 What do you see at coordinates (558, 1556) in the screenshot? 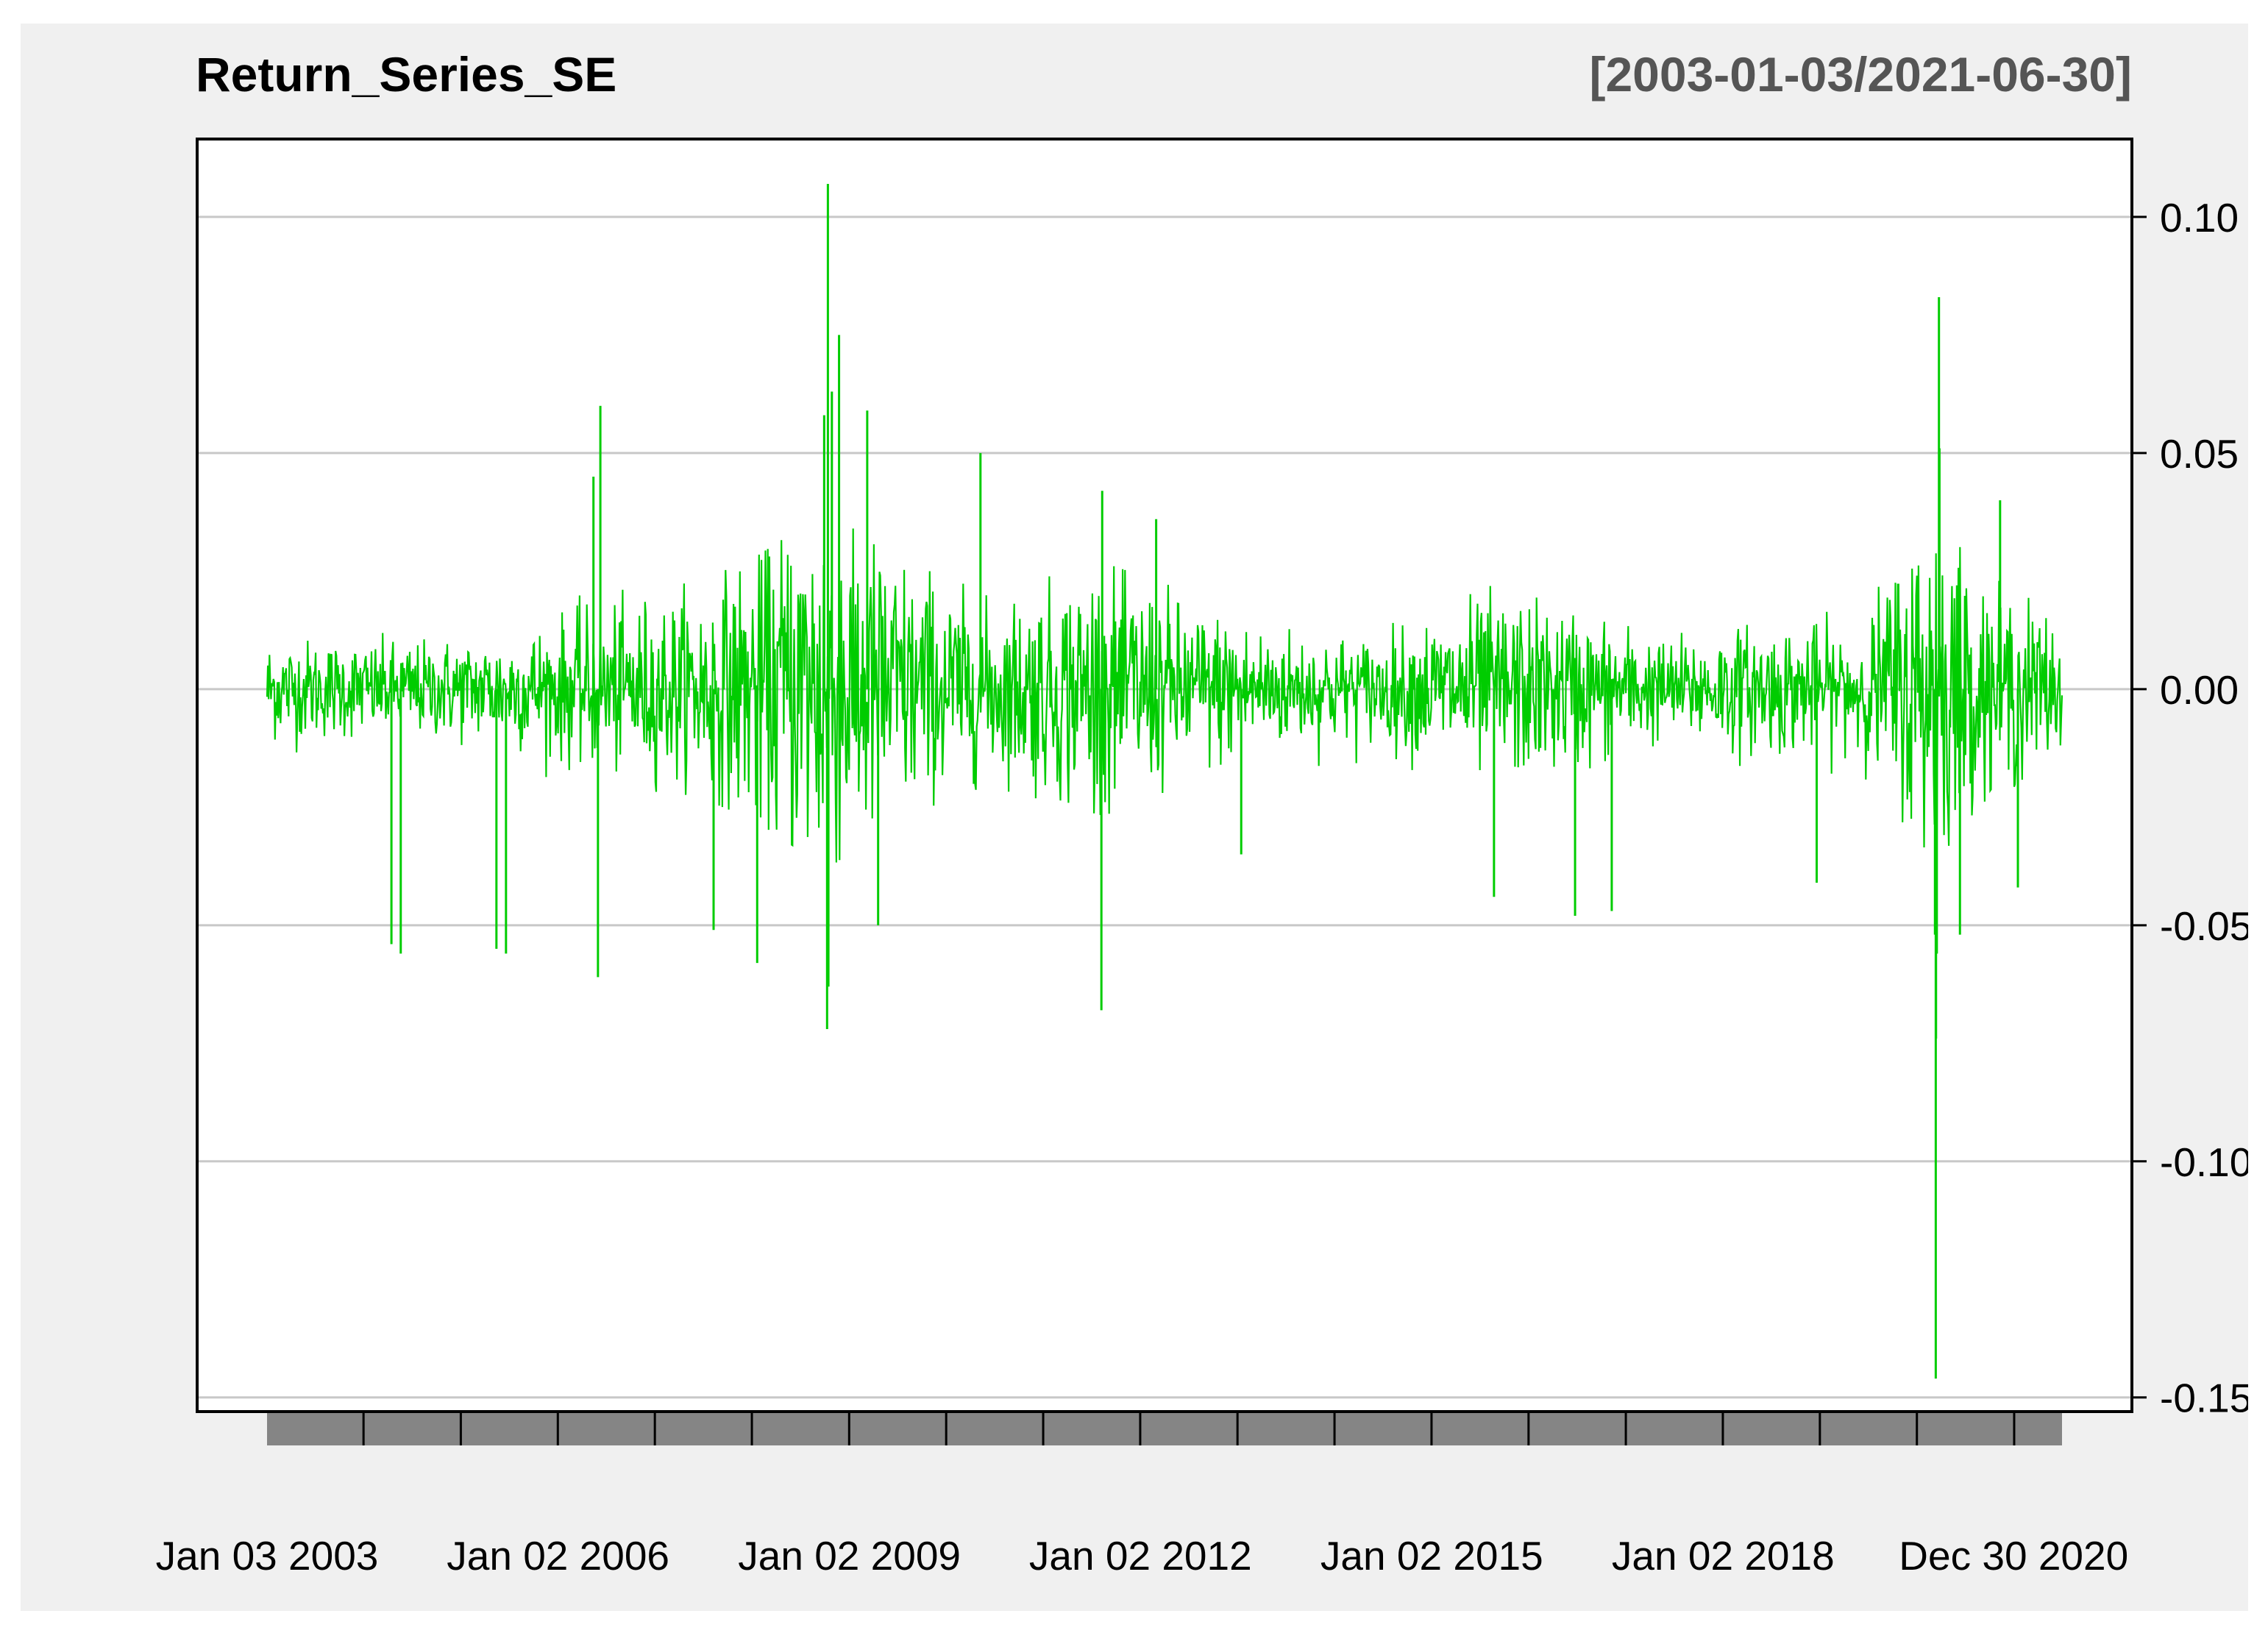
I see `x-tick-label: Jan 02 2006` at bounding box center [558, 1556].